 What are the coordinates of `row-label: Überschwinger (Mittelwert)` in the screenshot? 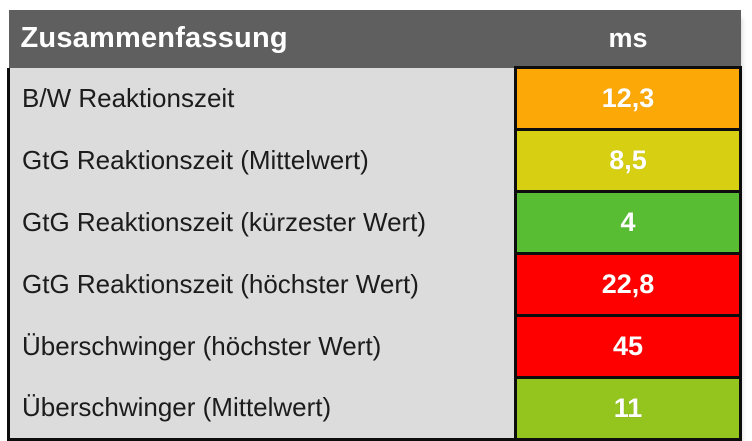 It's located at (261, 409).